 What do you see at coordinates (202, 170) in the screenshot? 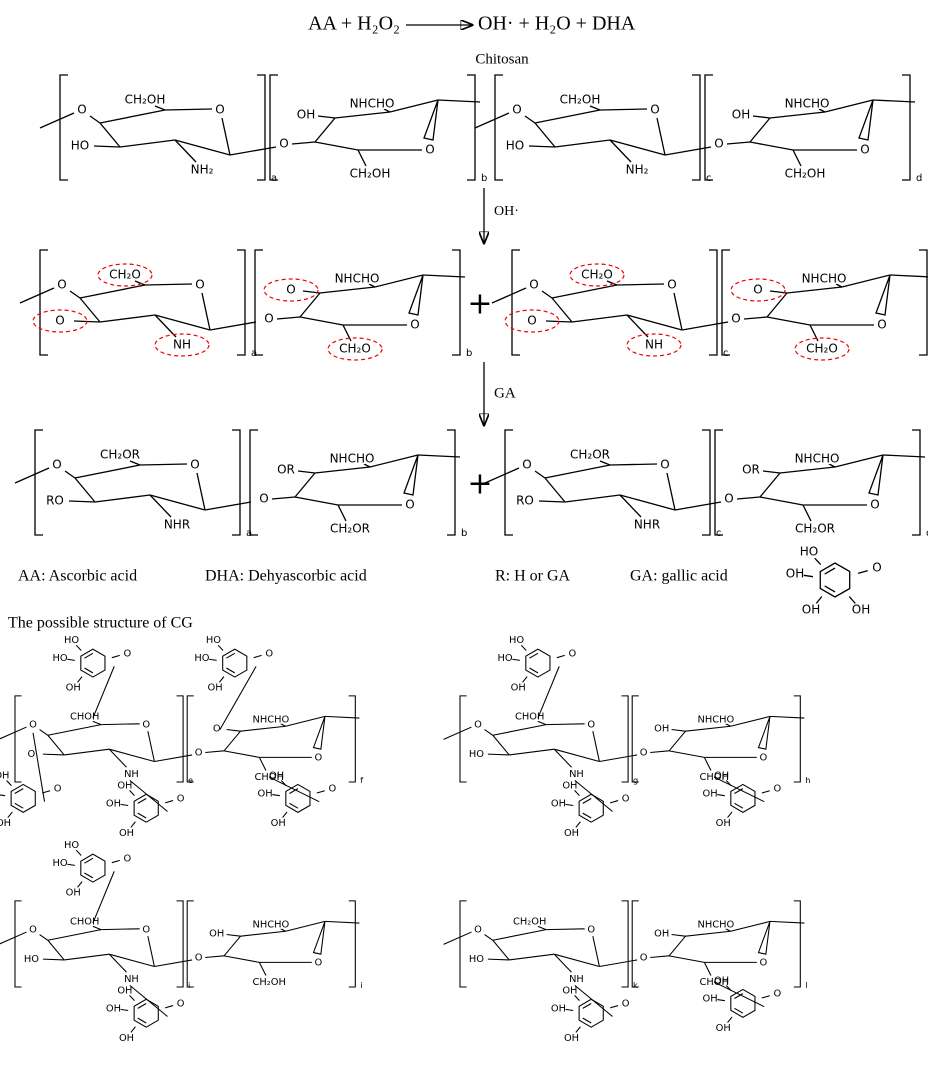
I see `atom-label: NH₂` at bounding box center [202, 170].